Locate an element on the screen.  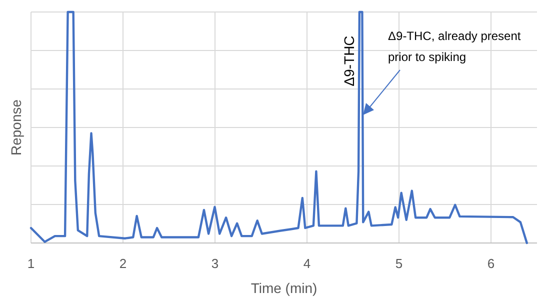
x-tick-label: 4 is located at coordinates (307, 263).